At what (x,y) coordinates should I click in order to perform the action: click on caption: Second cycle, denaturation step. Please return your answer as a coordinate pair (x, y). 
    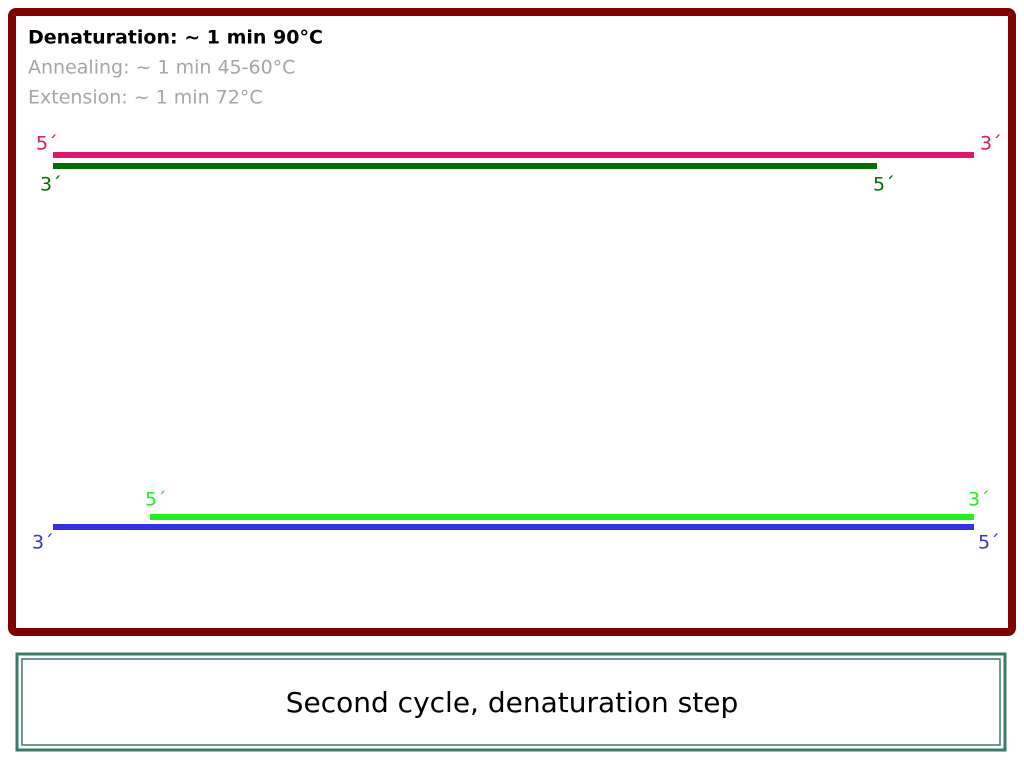
    Looking at the image, I should click on (512, 702).